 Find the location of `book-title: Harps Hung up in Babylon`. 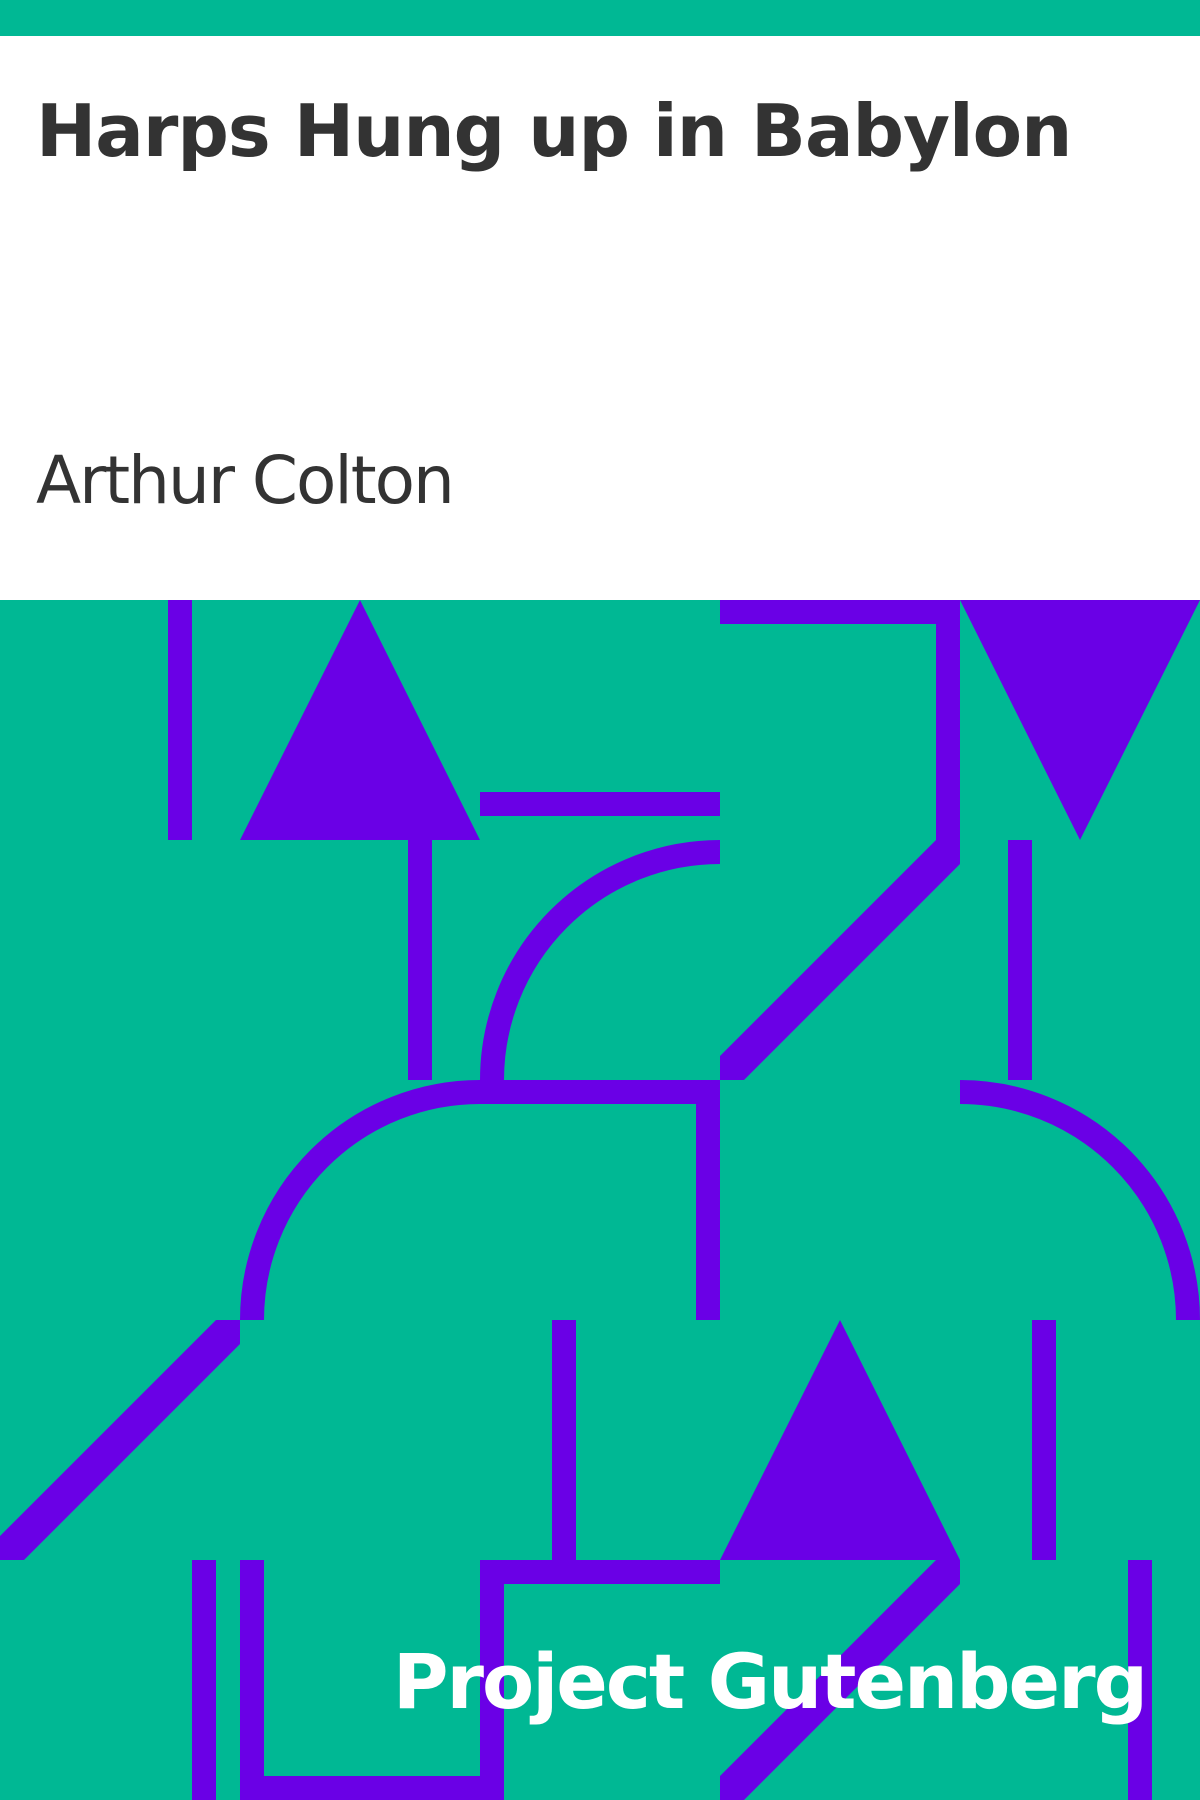

book-title: Harps Hung up in Babylon is located at coordinates (554, 131).